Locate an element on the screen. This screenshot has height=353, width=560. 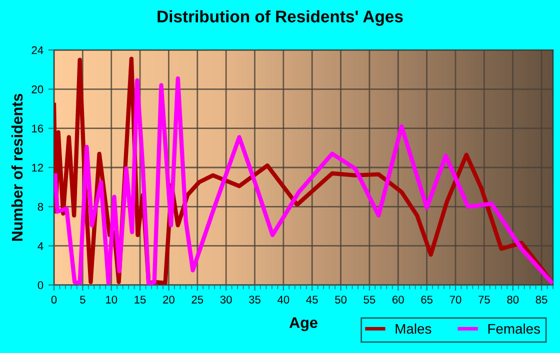
y-tick-label: 0 is located at coordinates (41, 285).